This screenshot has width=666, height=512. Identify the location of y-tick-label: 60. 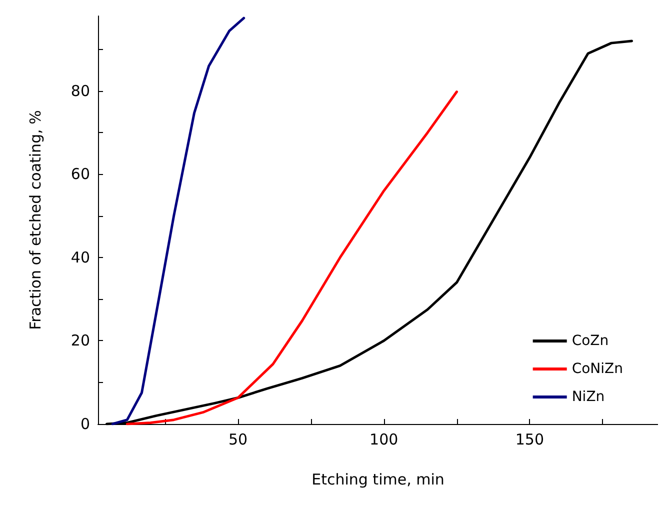
(80, 174).